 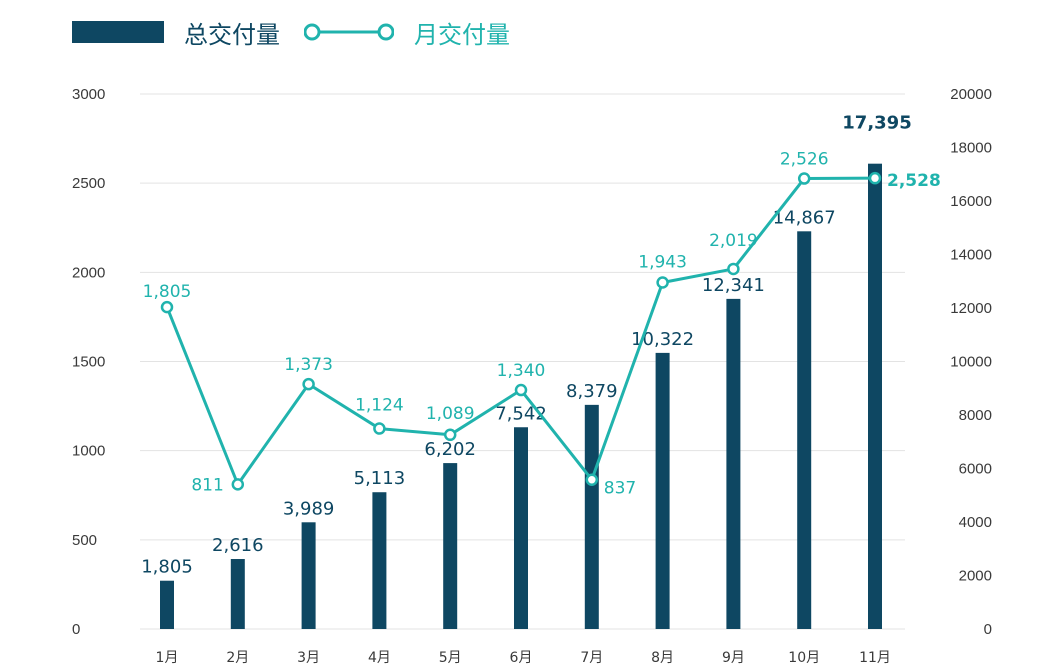 I want to click on left-axis-tick-label: 1500, so click(x=88, y=362).